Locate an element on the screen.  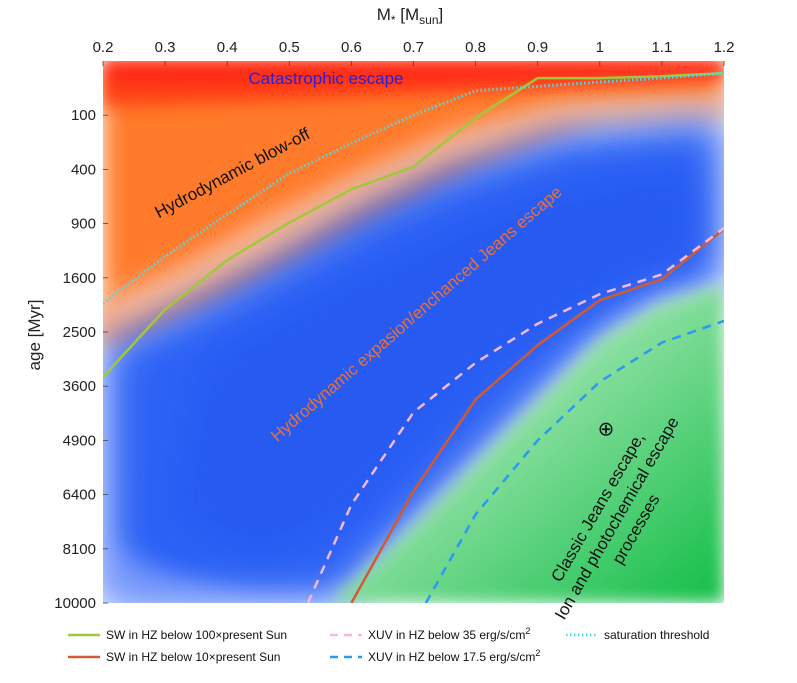
legend-label-saturation: saturation threshold is located at coordinates (656, 635).